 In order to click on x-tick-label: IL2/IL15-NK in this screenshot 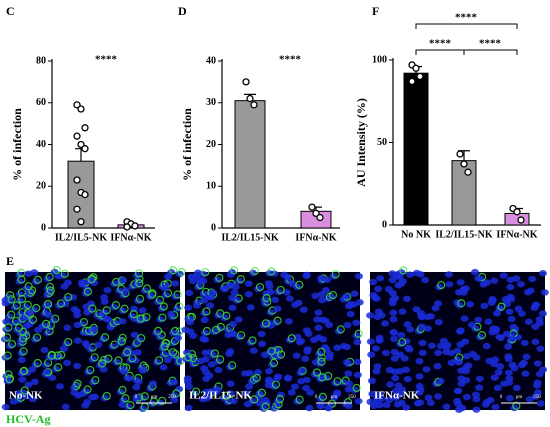, I will do `click(463, 234)`.